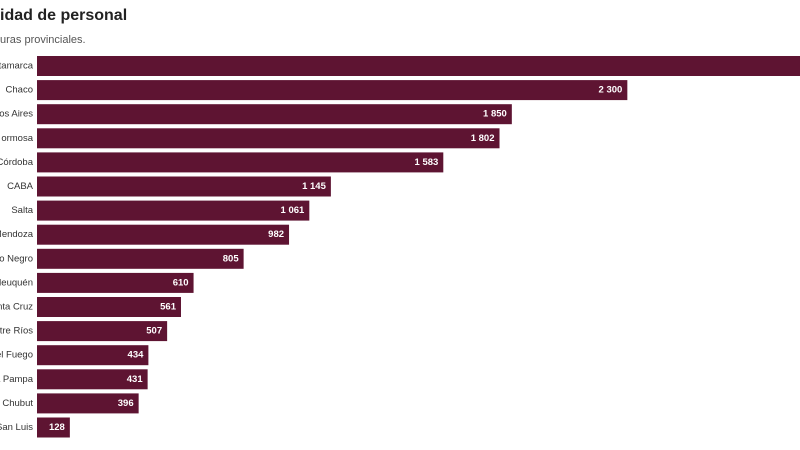 This screenshot has width=800, height=450. Describe the element at coordinates (483, 138) in the screenshot. I see `value-label: 1 802` at that location.